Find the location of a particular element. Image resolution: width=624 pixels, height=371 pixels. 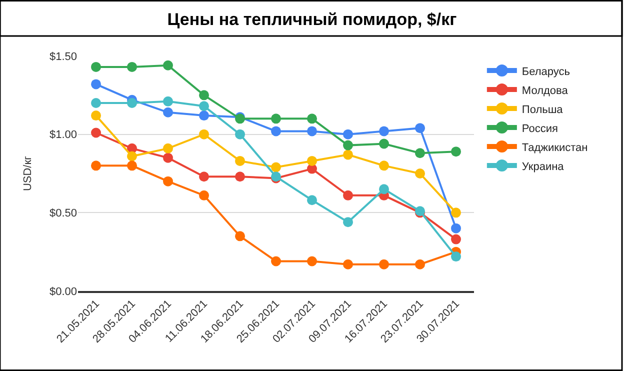

y-tick-label: $0.50 is located at coordinates (63, 214).